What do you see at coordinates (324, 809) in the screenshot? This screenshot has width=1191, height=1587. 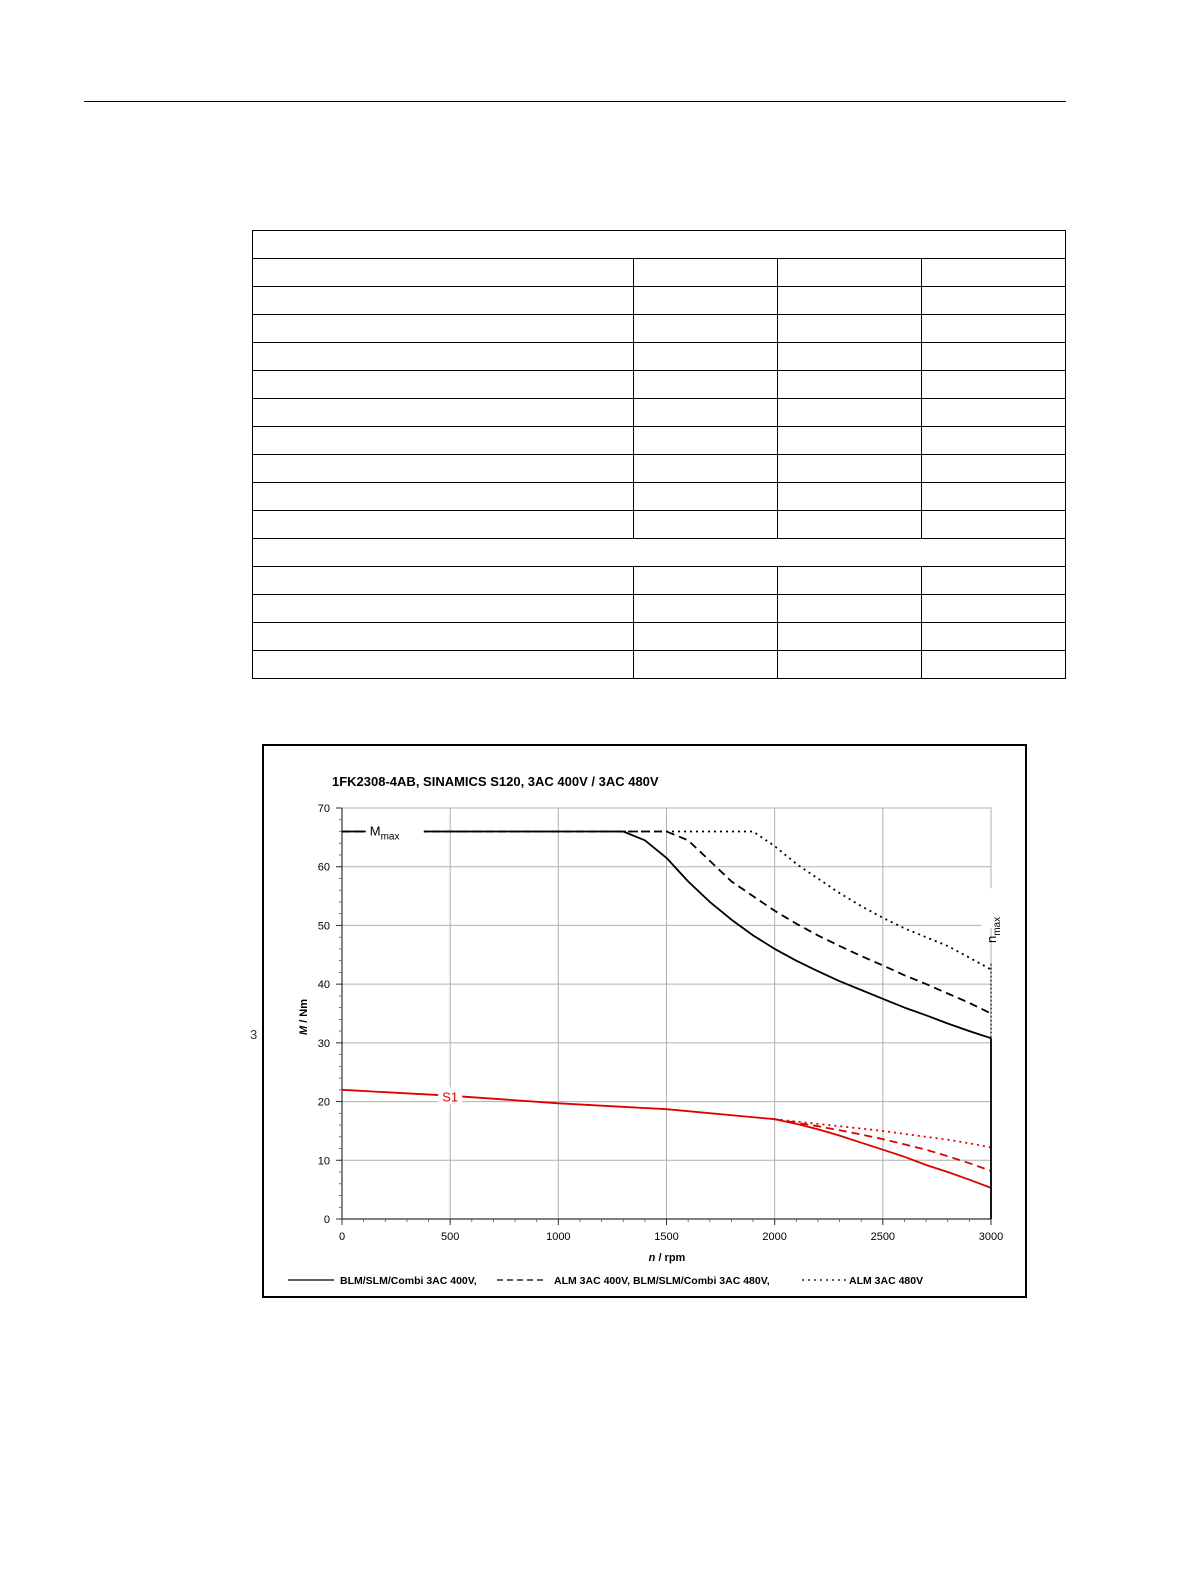 I see `y-tick-label: 70` at bounding box center [324, 809].